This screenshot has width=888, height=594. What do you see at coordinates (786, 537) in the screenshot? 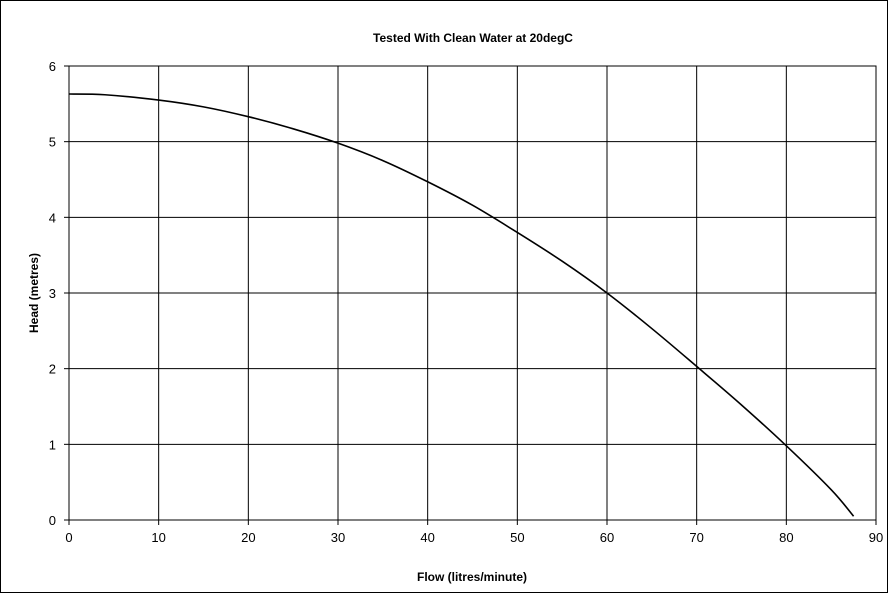
I see `x-tick-label: 80` at bounding box center [786, 537].